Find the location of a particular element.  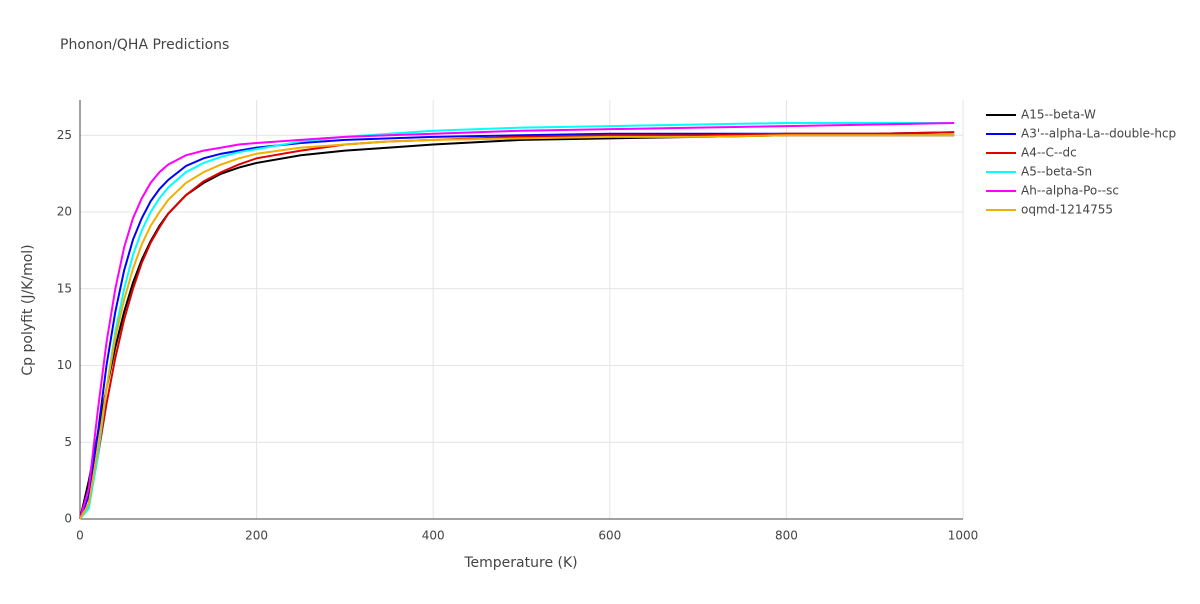

legend-label: A3'--alpha-La--double-hcp is located at coordinates (1098, 134).